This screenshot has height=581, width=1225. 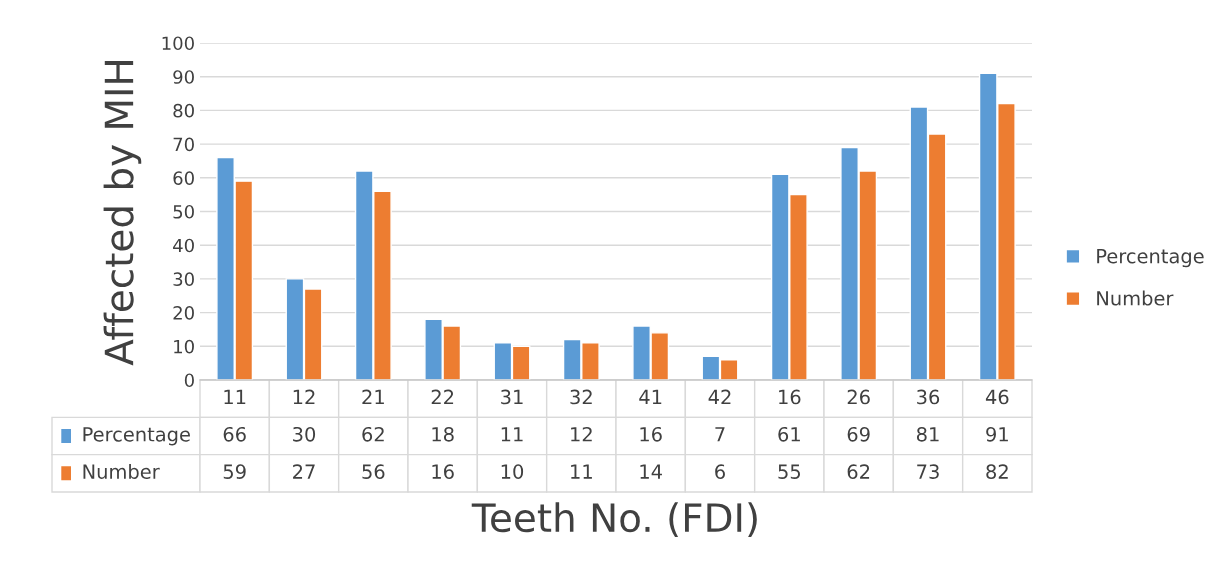 I want to click on data-label: 7, so click(x=720, y=434).